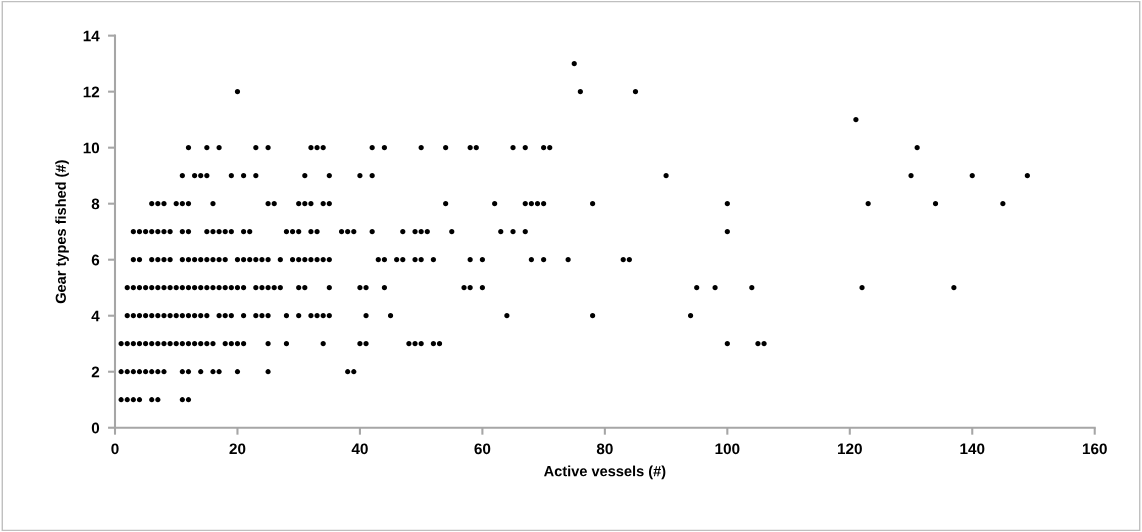  What do you see at coordinates (359, 449) in the screenshot?
I see `x-tick-label: 40` at bounding box center [359, 449].